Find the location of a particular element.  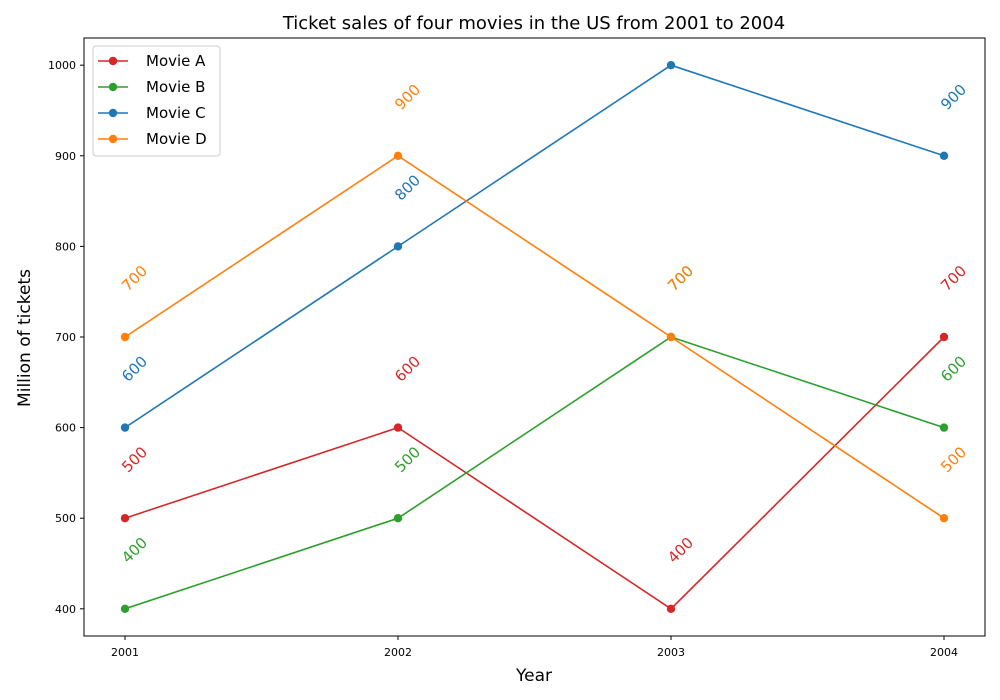

legend-box is located at coordinates (156, 101).